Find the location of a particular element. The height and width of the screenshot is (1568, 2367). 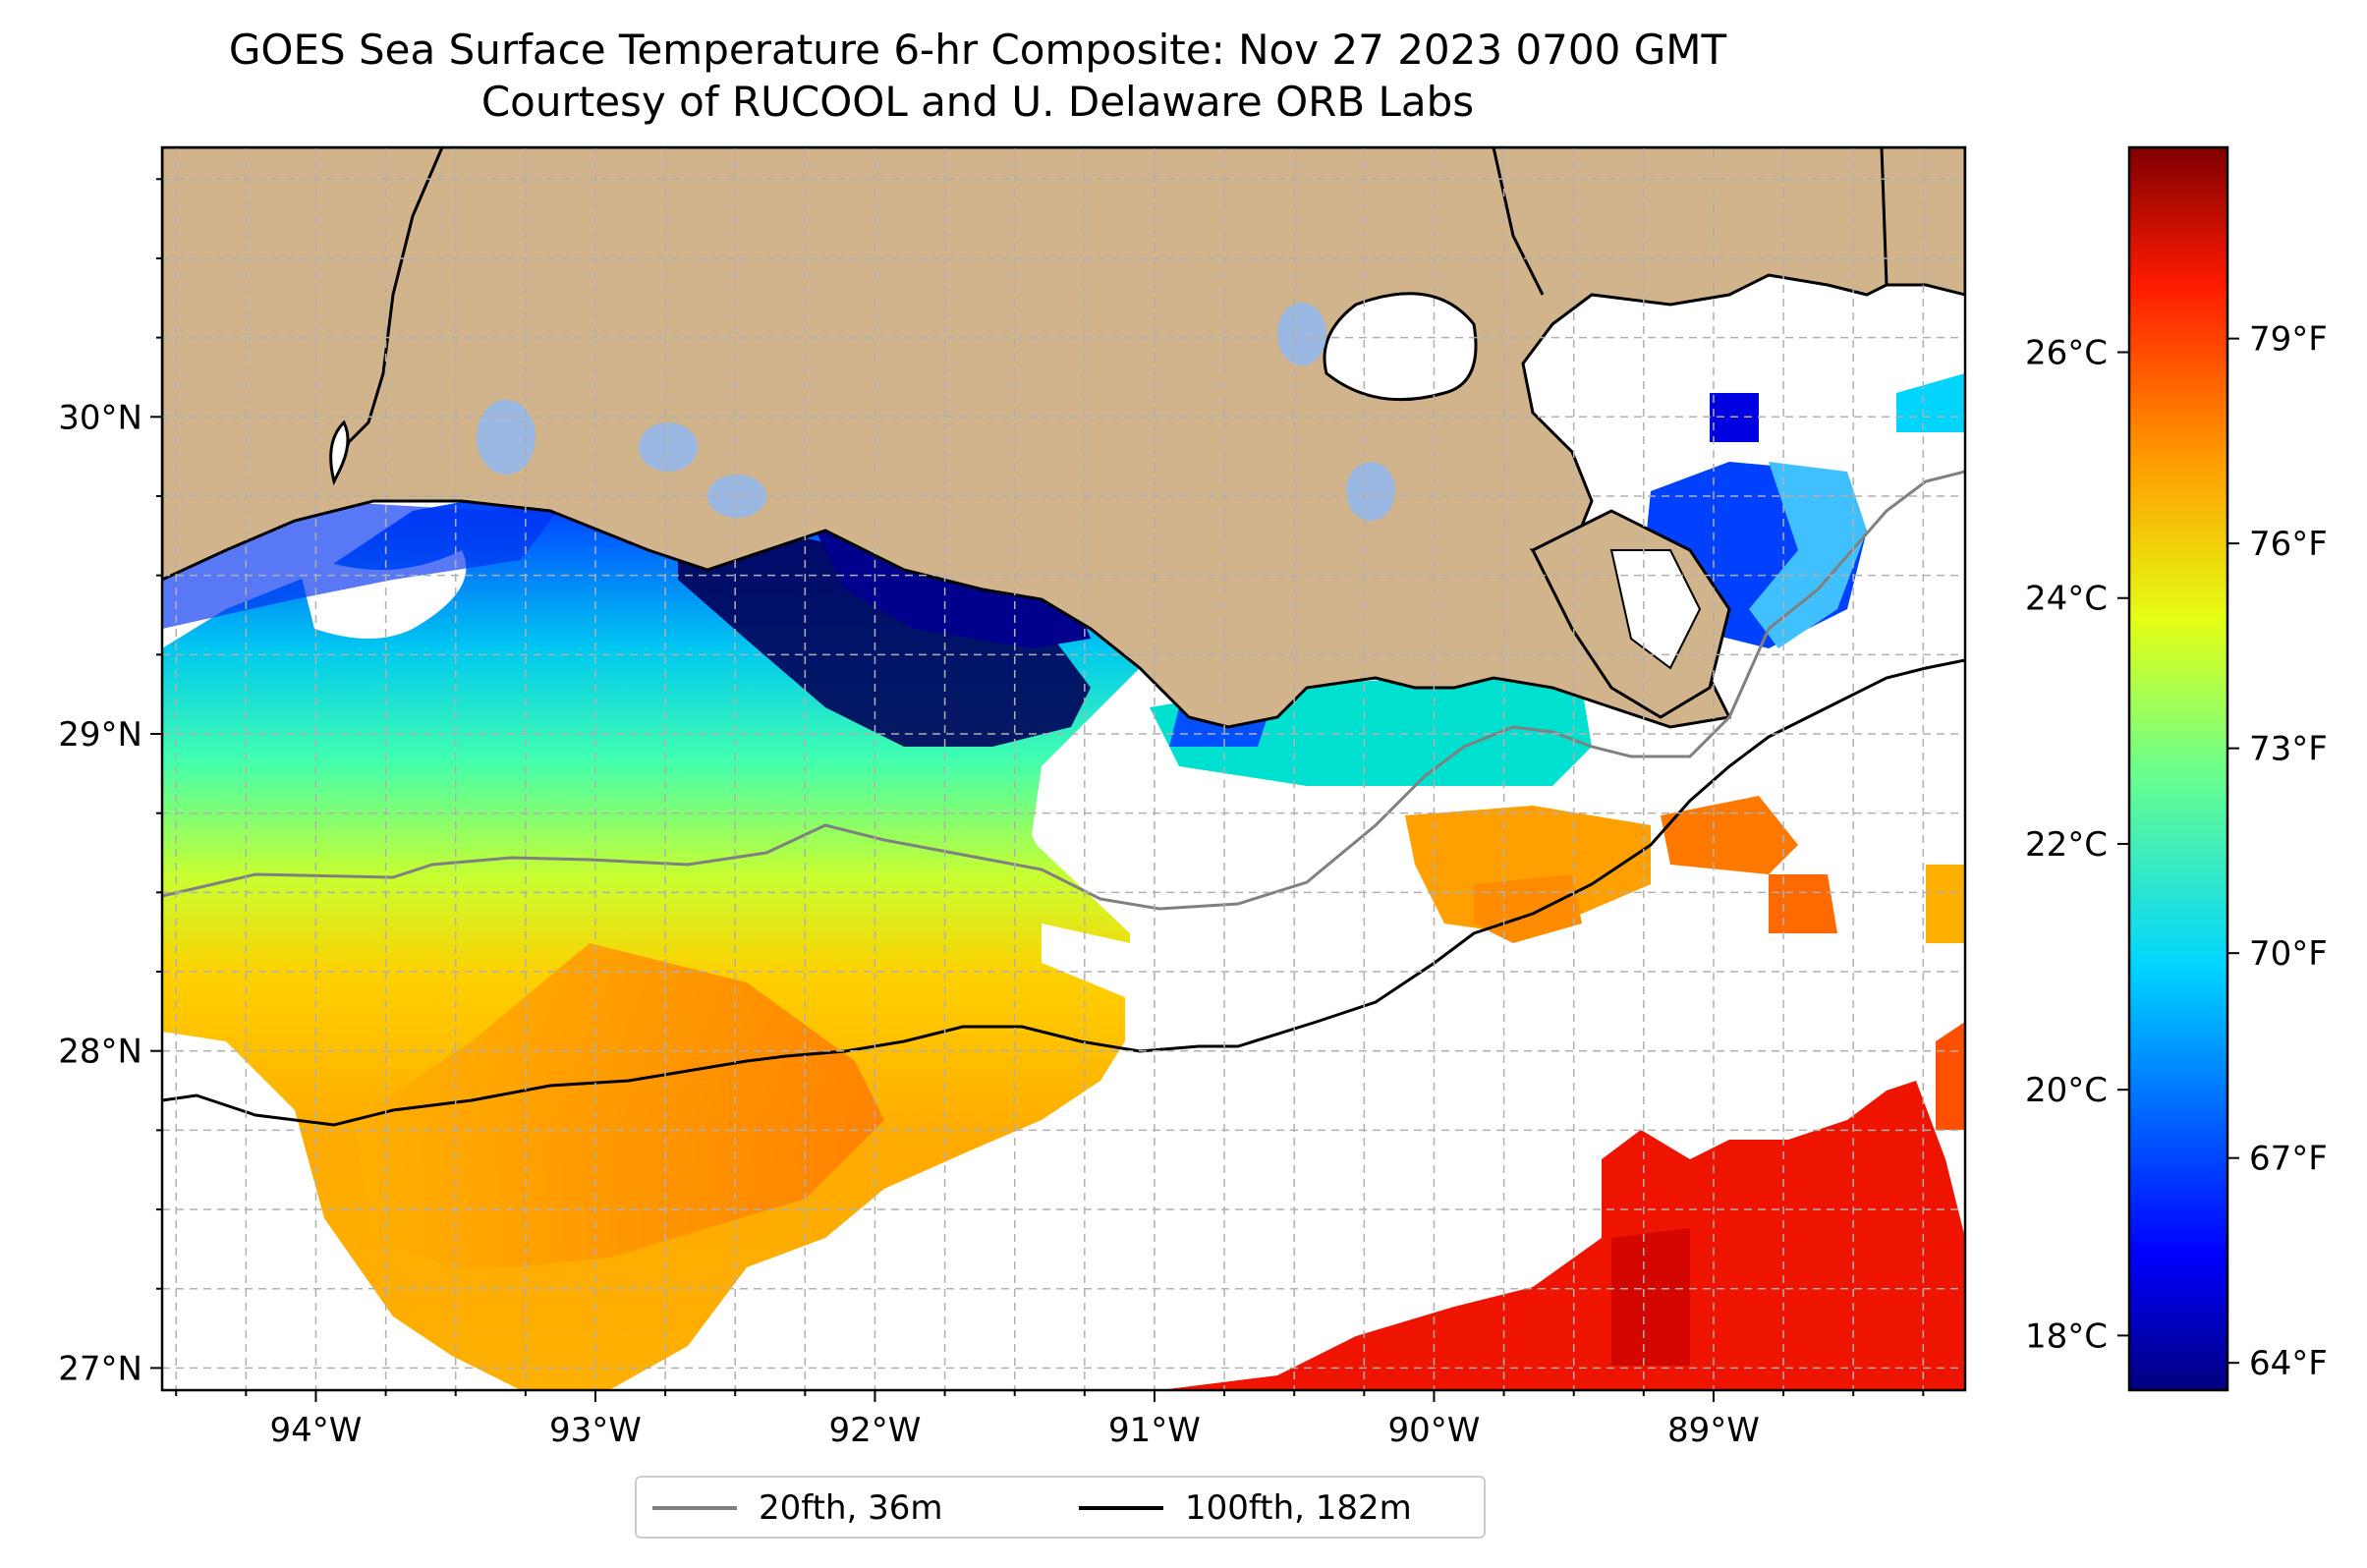

legend-swatch-20fth is located at coordinates (695, 1508).